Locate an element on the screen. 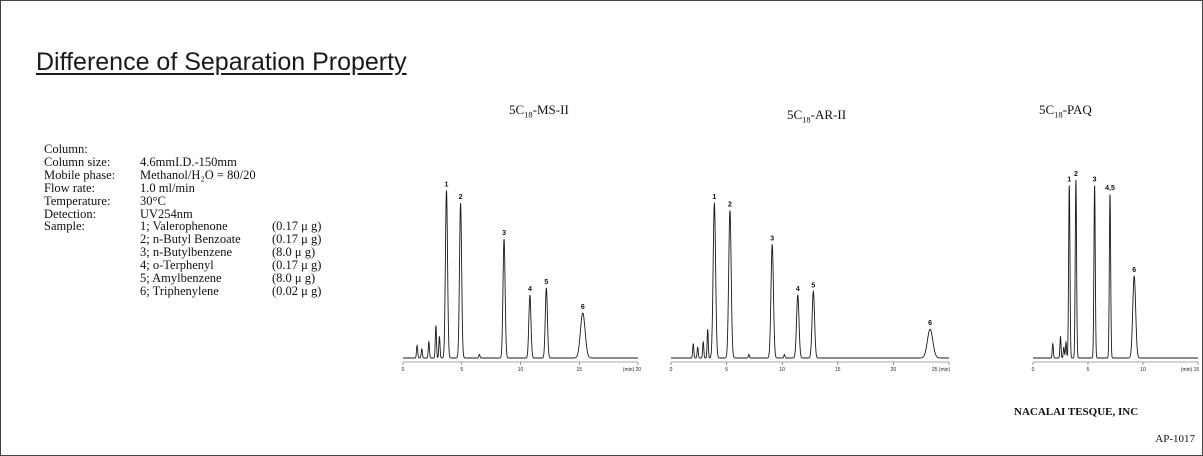  sample-name: 6; Triphenylene is located at coordinates (179, 290).